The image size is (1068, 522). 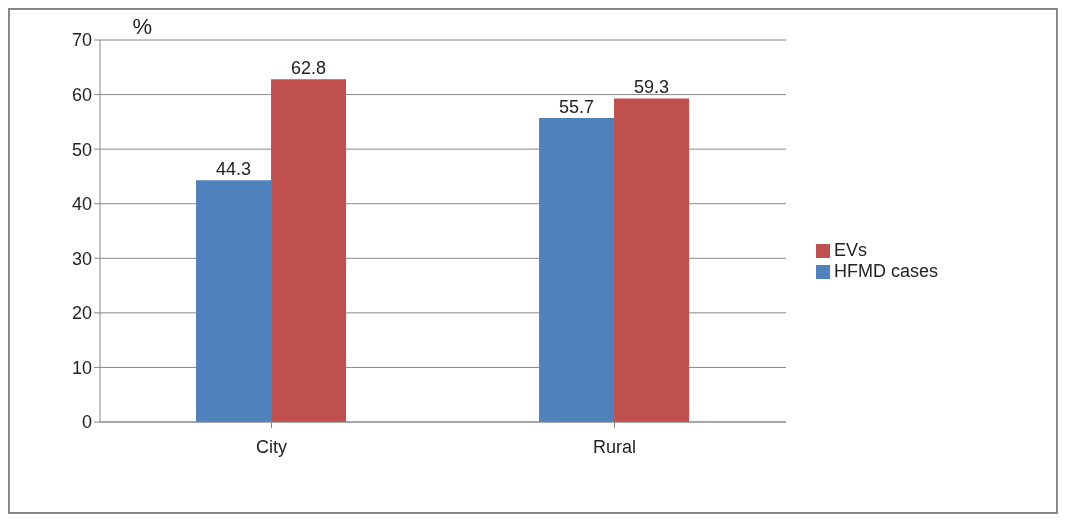 I want to click on y-axis-title: %, so click(x=142, y=26).